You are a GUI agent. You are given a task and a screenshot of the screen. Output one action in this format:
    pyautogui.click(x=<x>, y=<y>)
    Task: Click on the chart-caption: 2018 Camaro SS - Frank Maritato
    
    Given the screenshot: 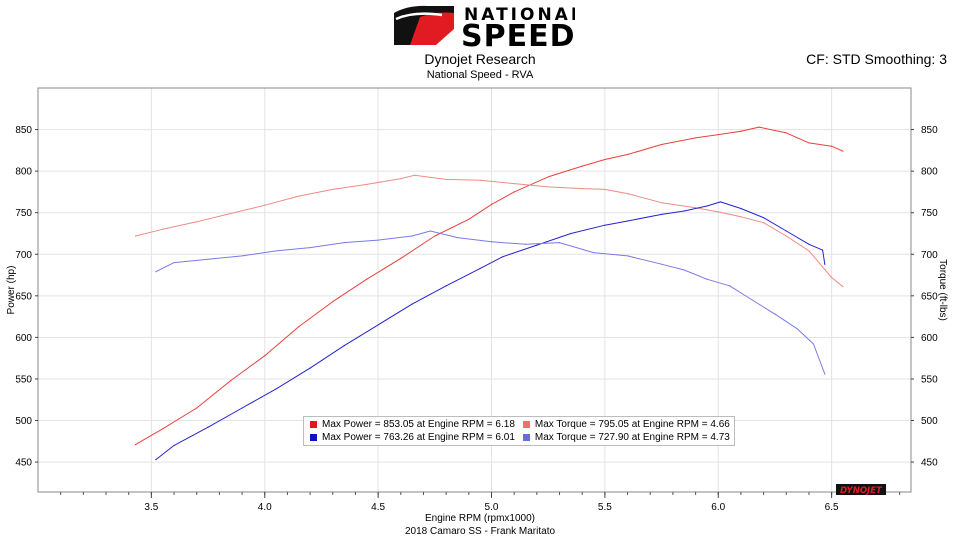 What is the action you would take?
    pyautogui.click(x=480, y=531)
    